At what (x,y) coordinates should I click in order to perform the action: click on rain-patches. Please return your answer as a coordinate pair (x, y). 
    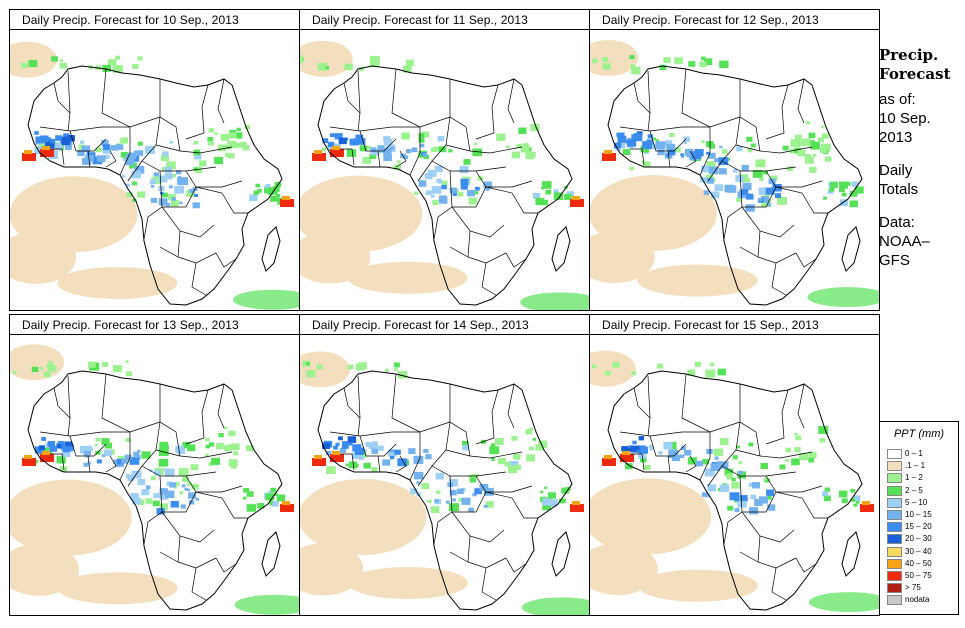
    Looking at the image, I should click on (732, 438).